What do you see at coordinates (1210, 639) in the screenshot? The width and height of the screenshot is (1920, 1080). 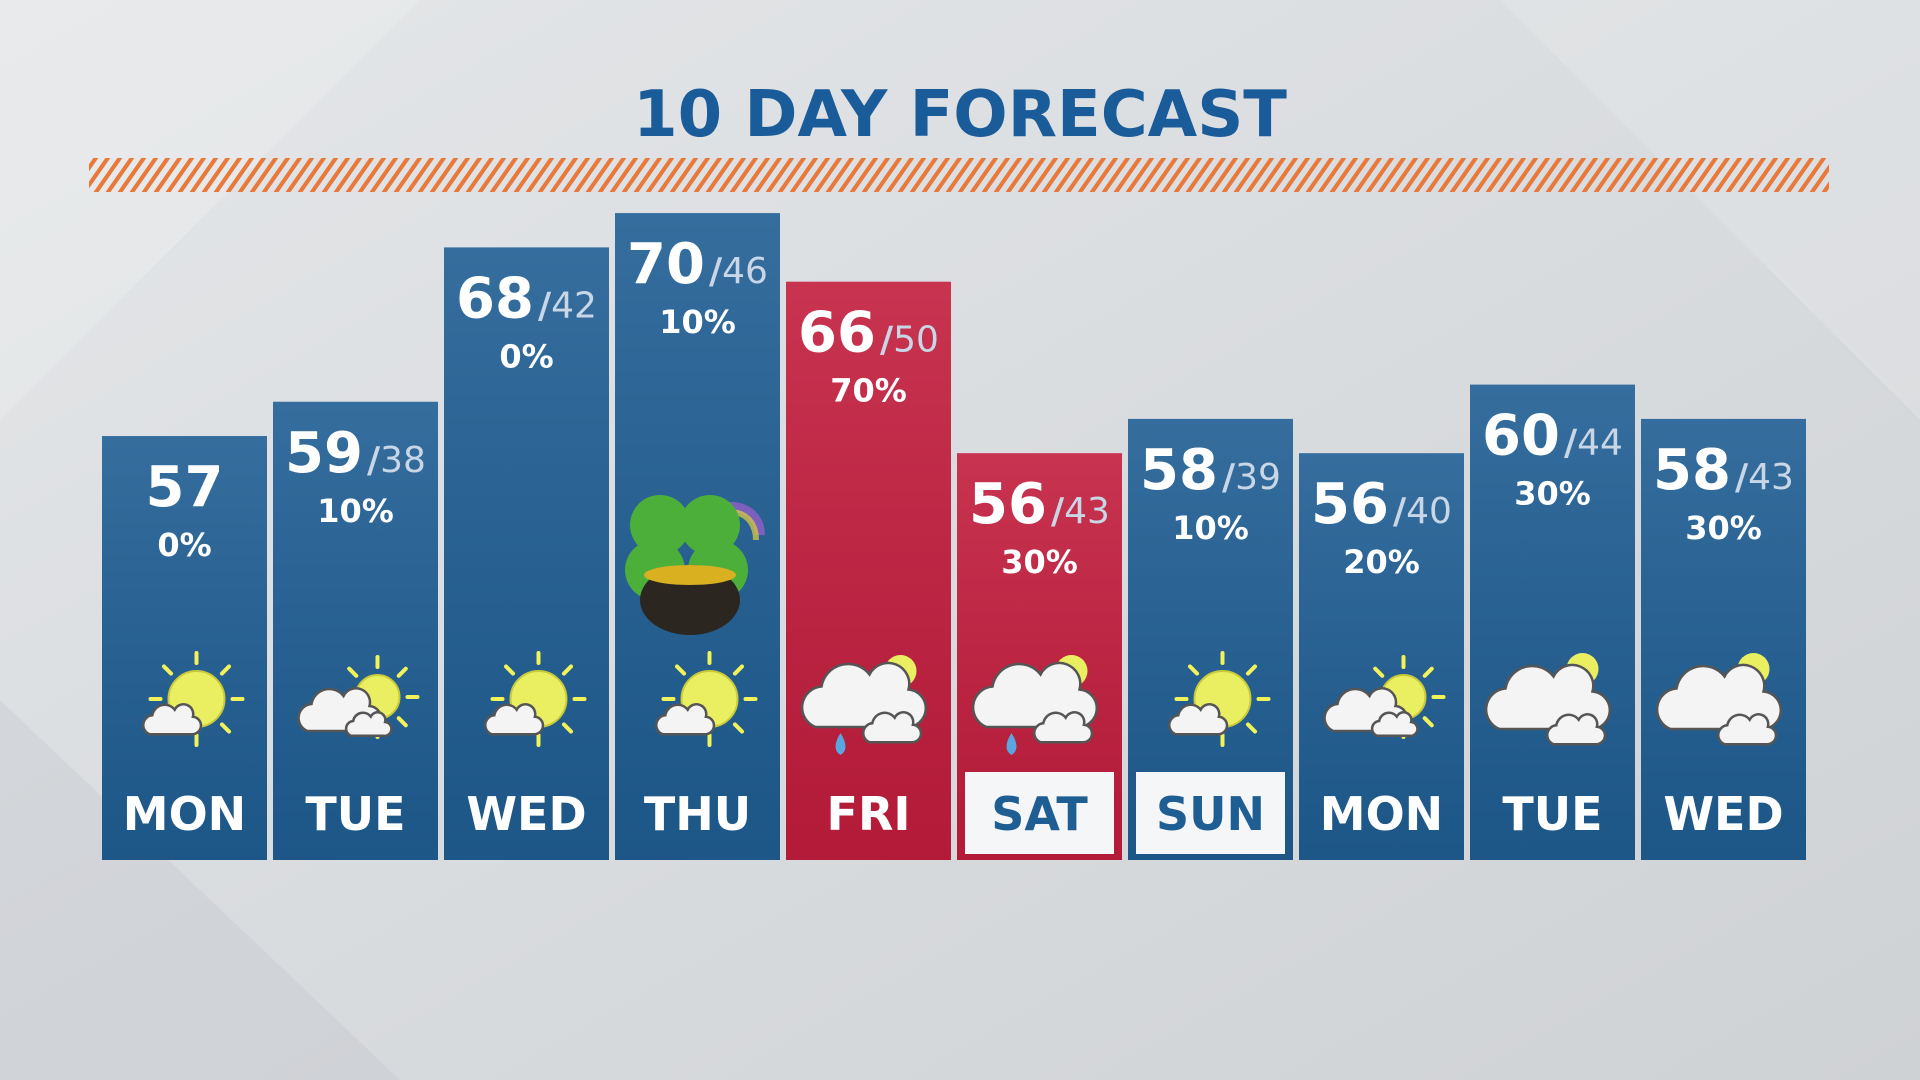 I see `day-column: 58/39 10% SUN` at bounding box center [1210, 639].